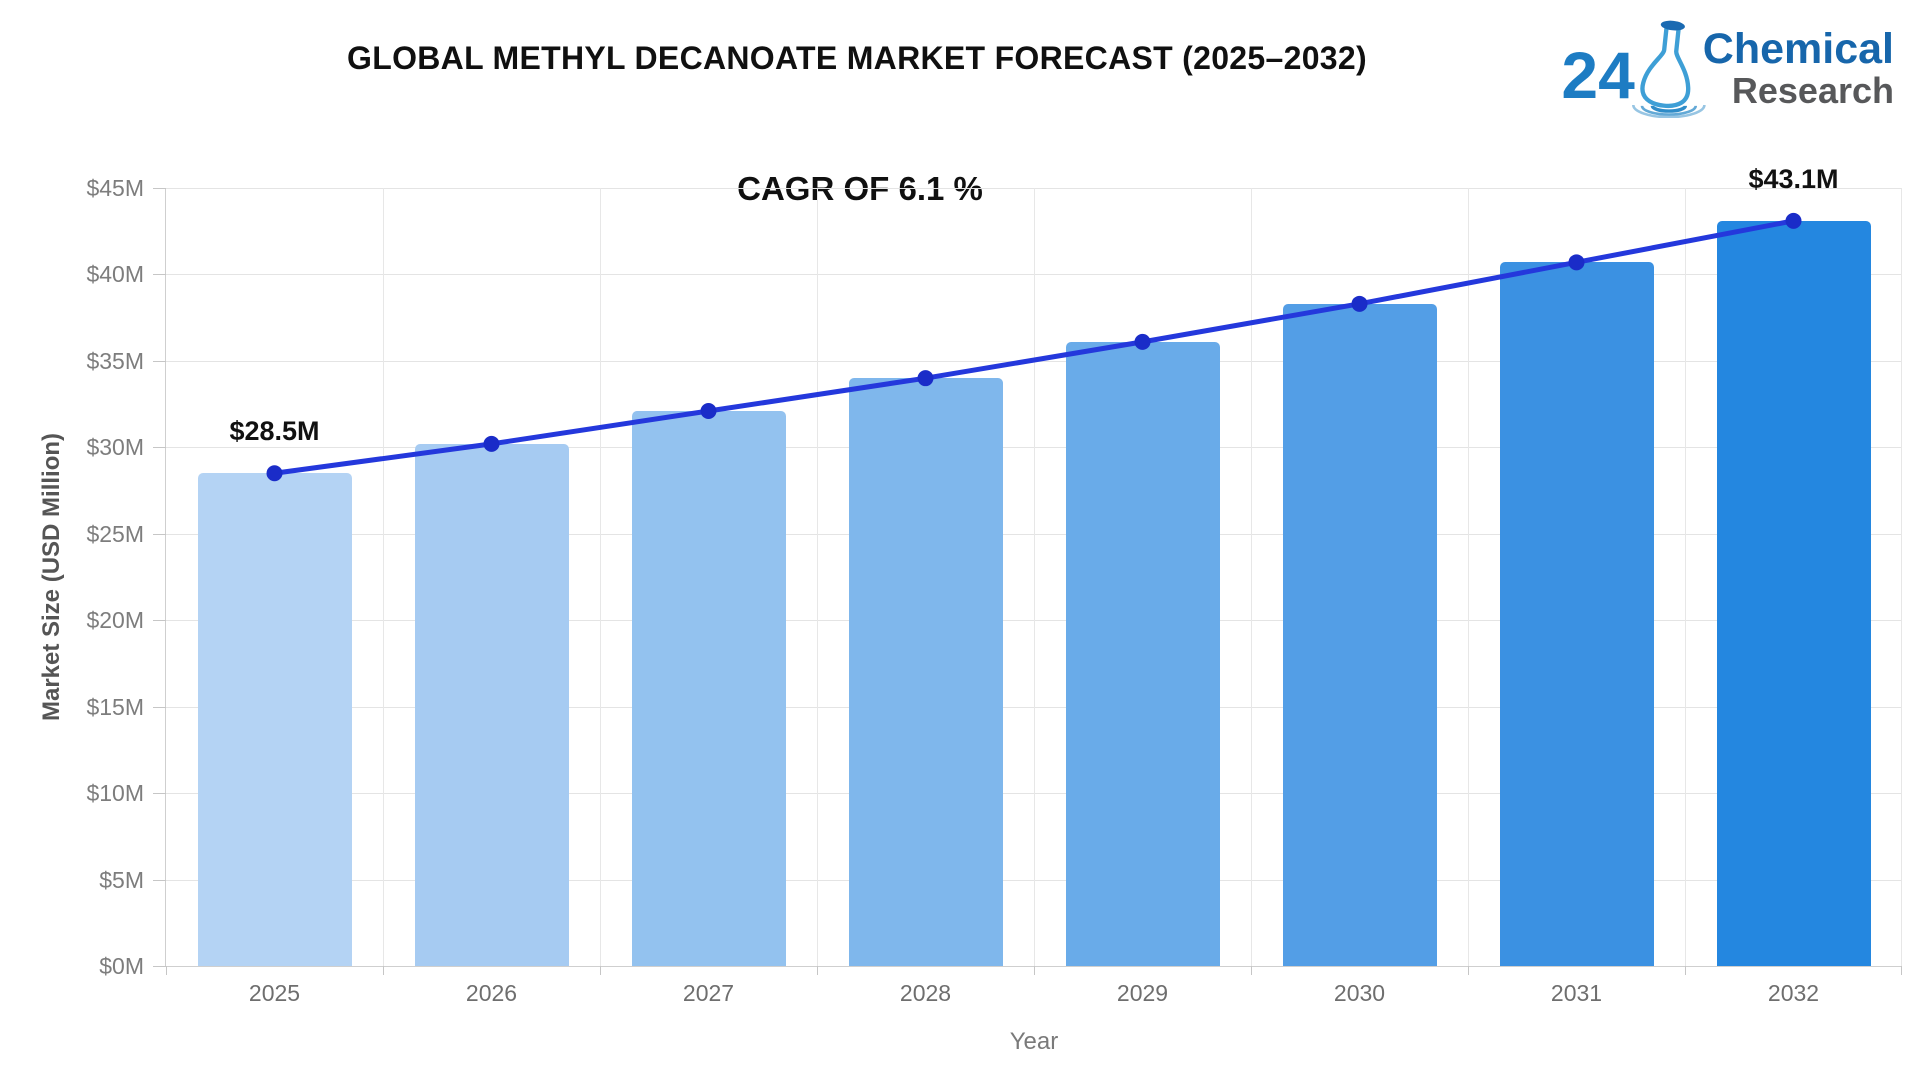 The width and height of the screenshot is (1920, 1080). What do you see at coordinates (115, 447) in the screenshot?
I see `y-axis-tick-label: $30M` at bounding box center [115, 447].